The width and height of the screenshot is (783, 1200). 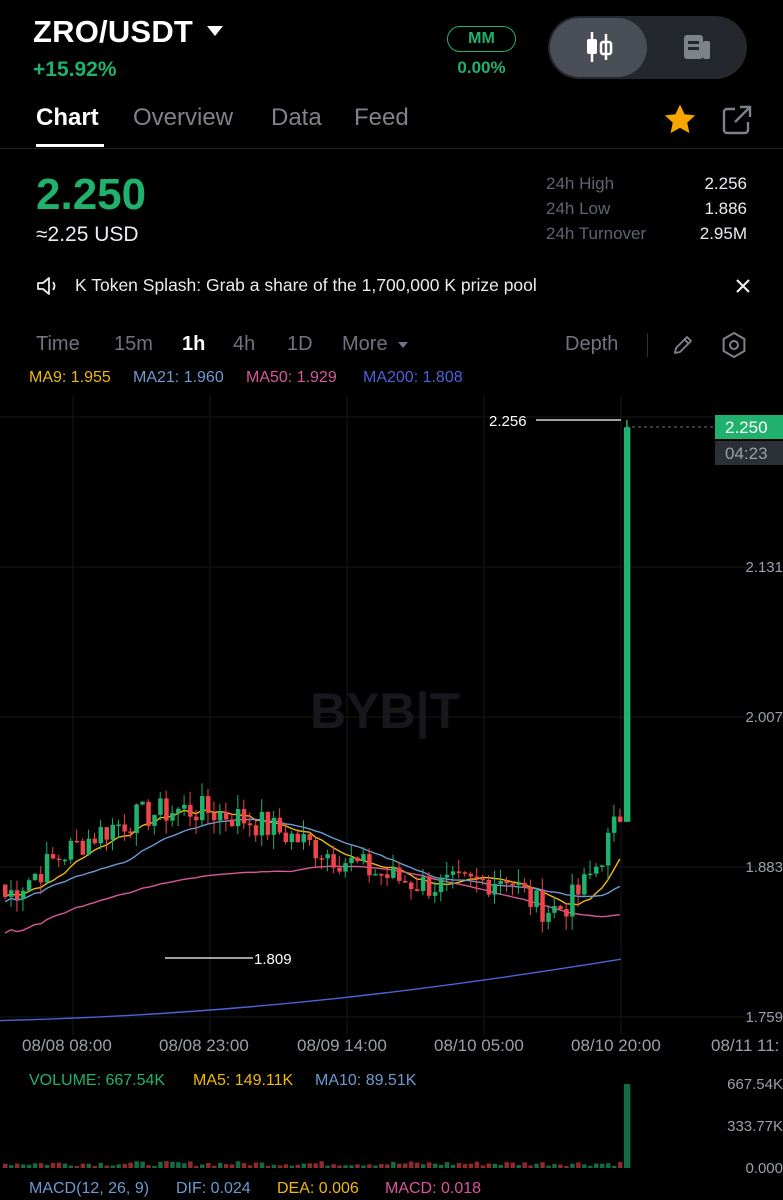 I want to click on chart-watermark: BYB|T, so click(x=385, y=711).